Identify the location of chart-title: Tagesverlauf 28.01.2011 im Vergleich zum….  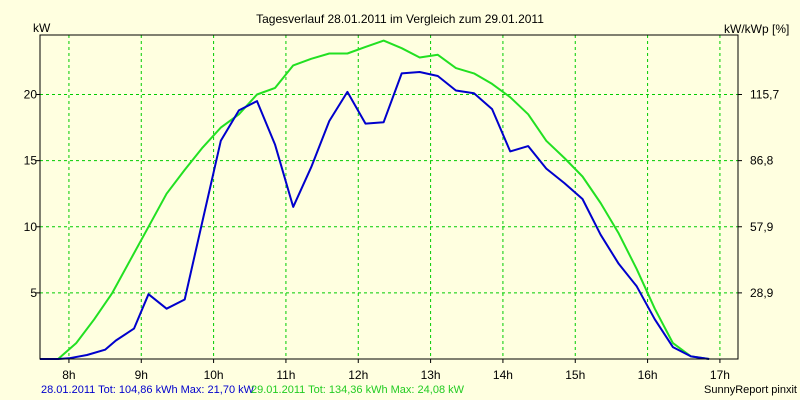
(400, 19).